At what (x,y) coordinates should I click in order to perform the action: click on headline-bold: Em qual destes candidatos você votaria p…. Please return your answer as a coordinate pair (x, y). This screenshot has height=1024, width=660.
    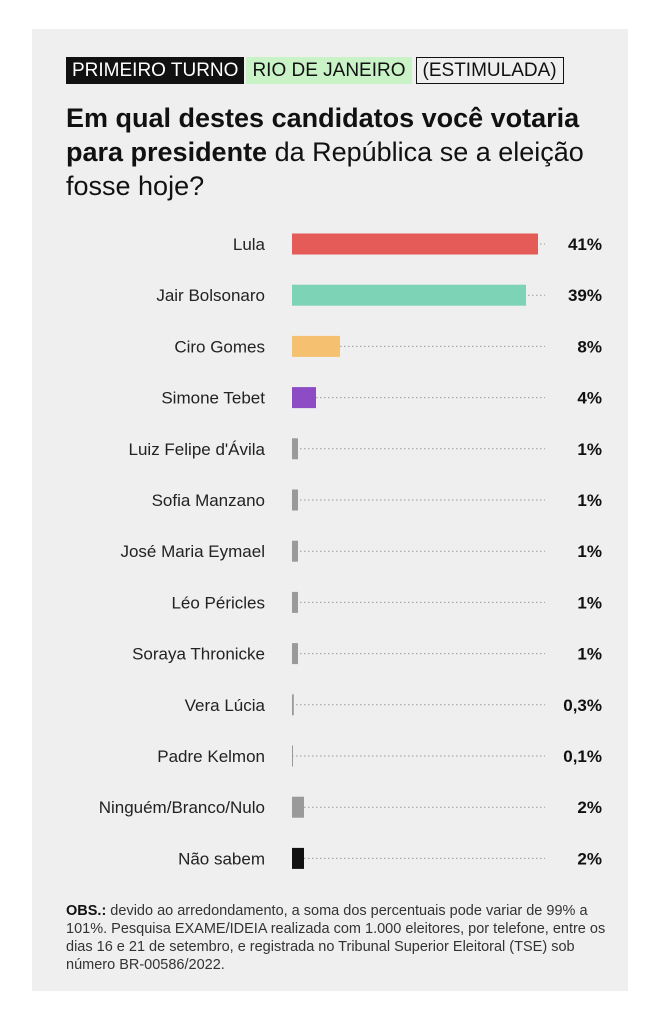
    Looking at the image, I should click on (323, 135).